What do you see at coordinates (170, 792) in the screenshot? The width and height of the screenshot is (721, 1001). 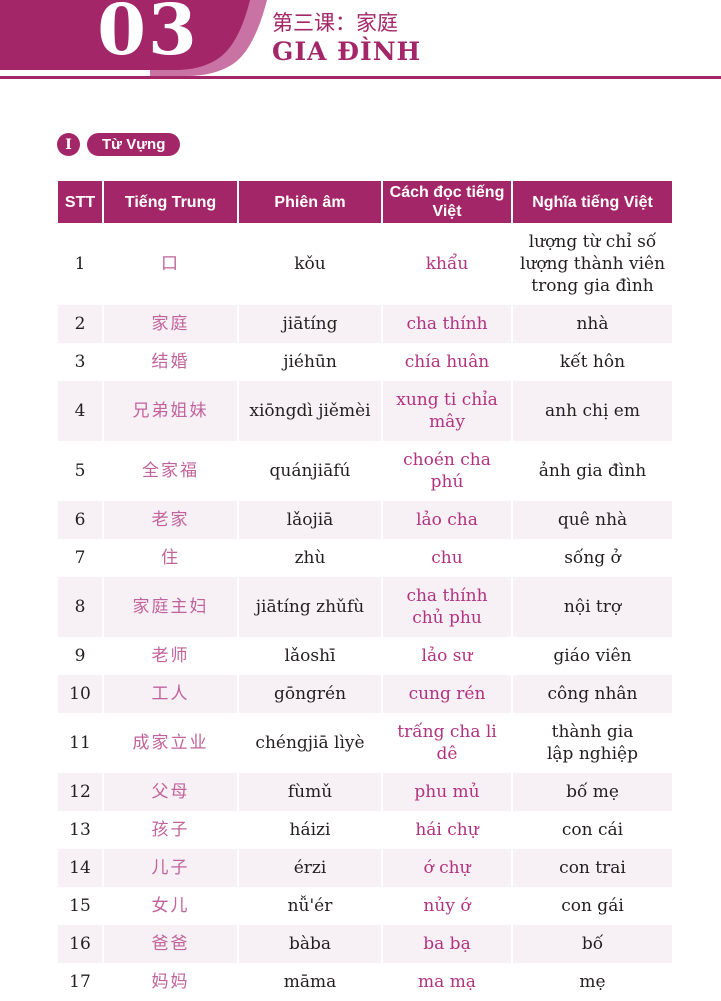 I see `cell-chinese: 父母` at bounding box center [170, 792].